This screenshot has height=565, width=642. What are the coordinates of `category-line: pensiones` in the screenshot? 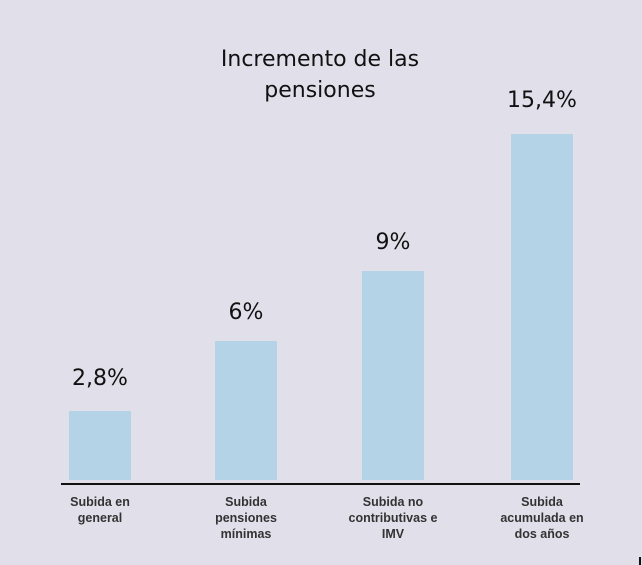 It's located at (246, 518).